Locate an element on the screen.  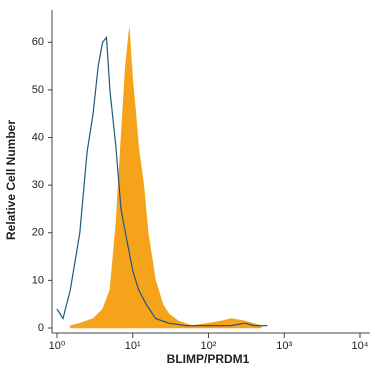
x-tick-label: 10⁰ is located at coordinates (57, 346).